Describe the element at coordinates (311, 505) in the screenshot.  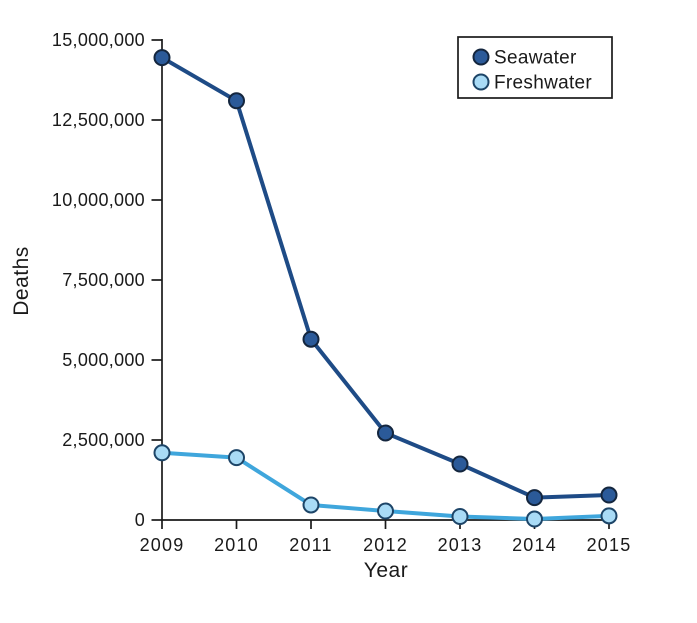
I see `freshwater-point-2011` at that location.